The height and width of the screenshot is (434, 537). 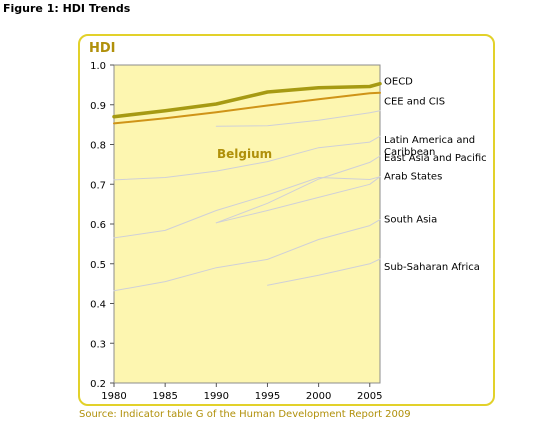 I want to click on series-label: South Asia, so click(x=410, y=220).